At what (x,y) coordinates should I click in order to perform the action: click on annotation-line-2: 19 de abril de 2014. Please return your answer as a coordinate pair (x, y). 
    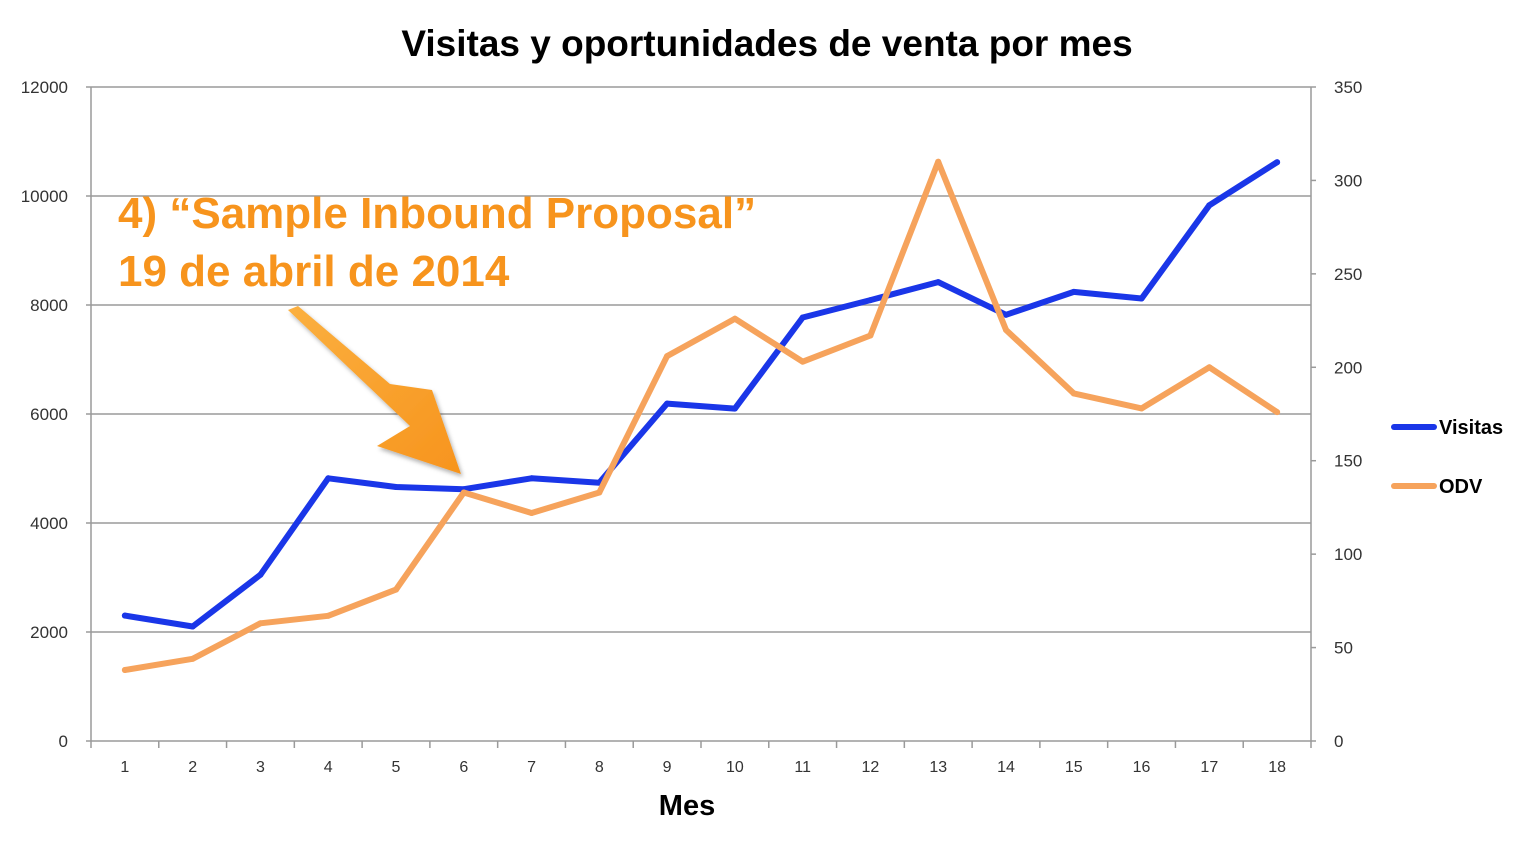
    Looking at the image, I should click on (314, 271).